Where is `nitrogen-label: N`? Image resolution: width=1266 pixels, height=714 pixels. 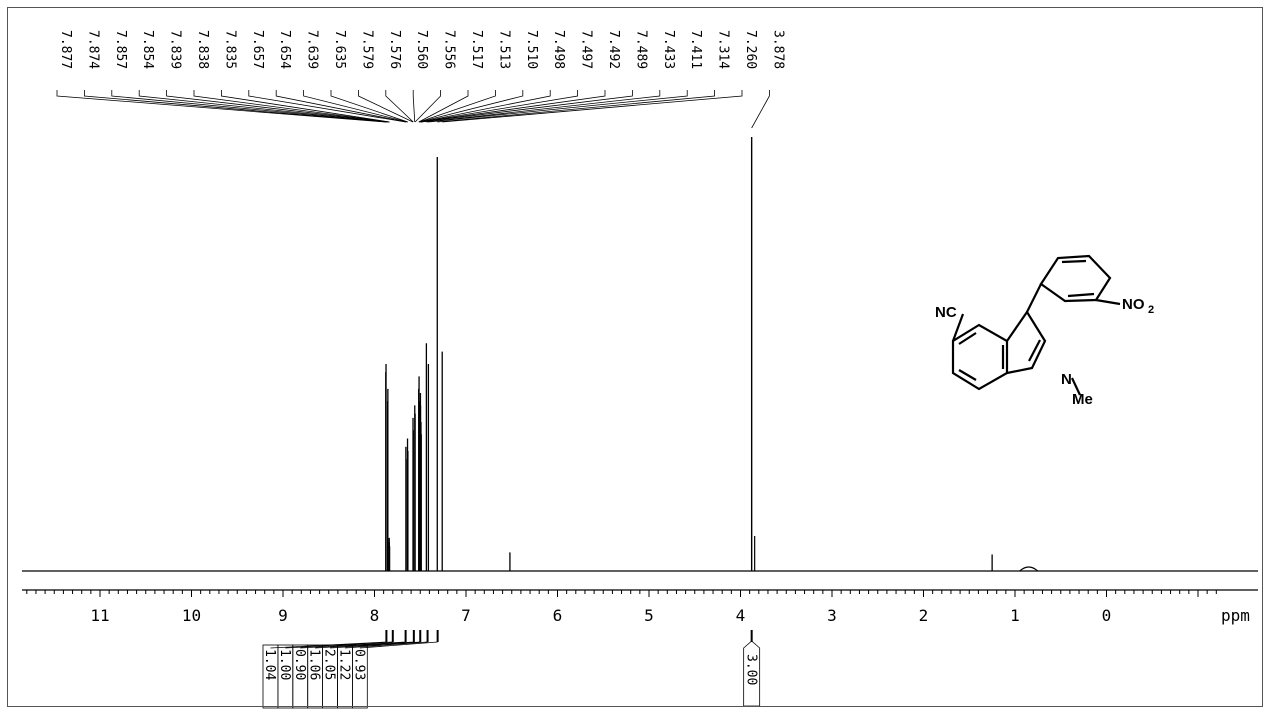 nitrogen-label: N is located at coordinates (1066, 379).